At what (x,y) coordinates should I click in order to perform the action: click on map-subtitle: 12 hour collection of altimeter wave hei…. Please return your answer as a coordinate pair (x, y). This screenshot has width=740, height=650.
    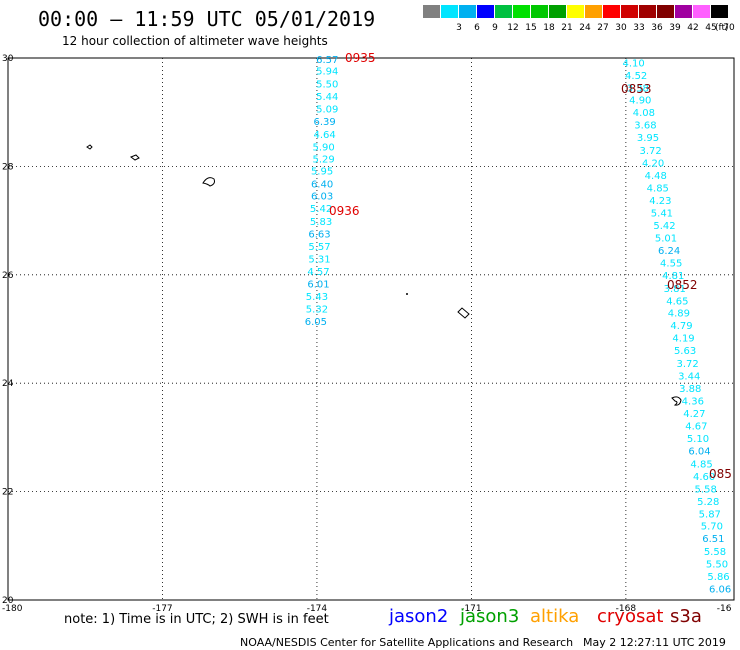
    Looking at the image, I should click on (195, 41).